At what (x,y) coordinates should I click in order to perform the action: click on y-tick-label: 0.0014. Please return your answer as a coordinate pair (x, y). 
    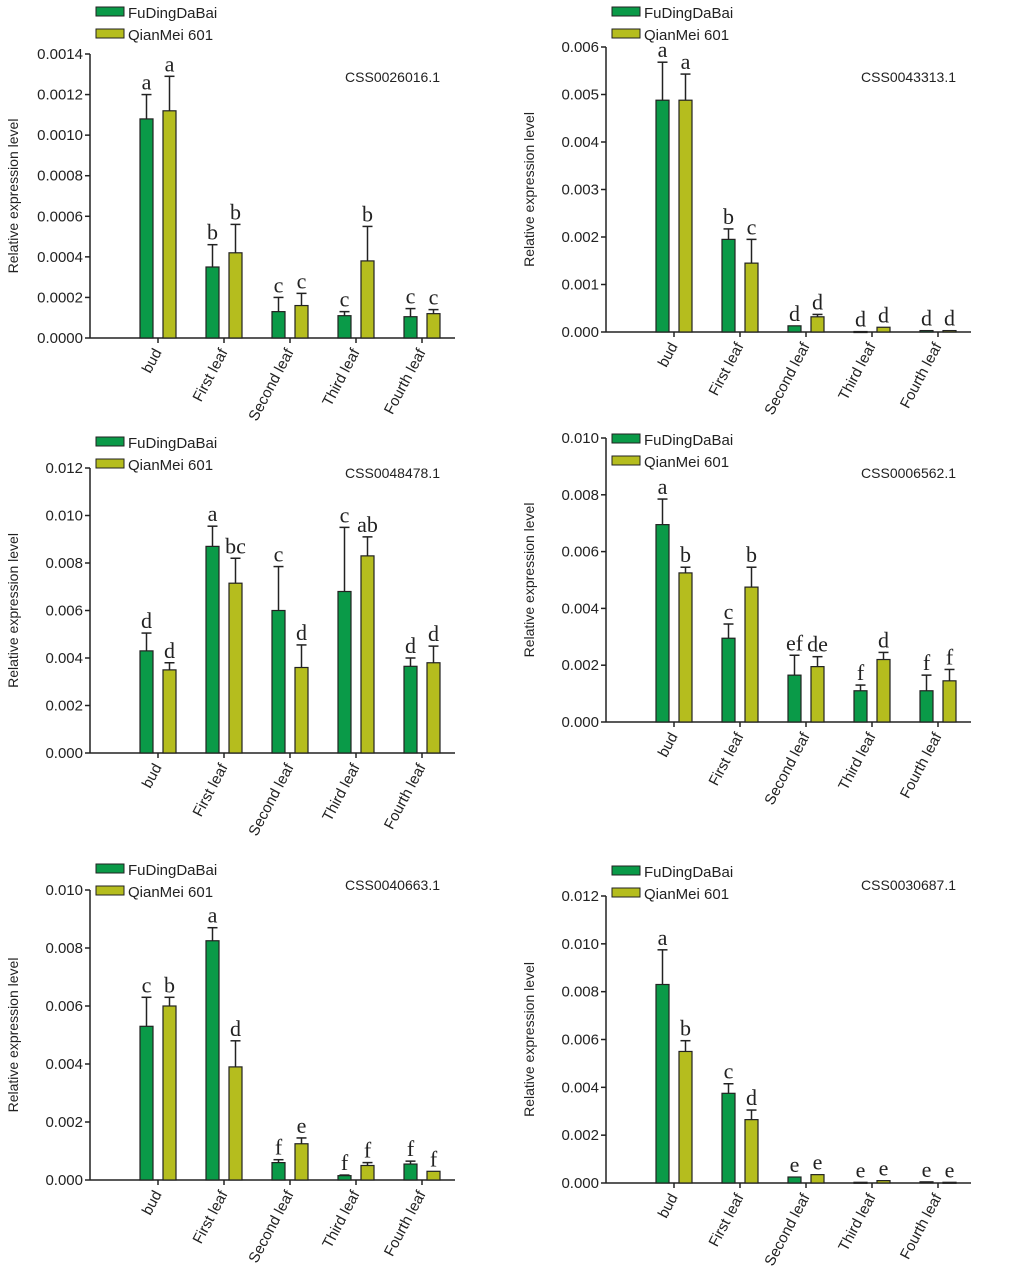
    Looking at the image, I should click on (60, 54).